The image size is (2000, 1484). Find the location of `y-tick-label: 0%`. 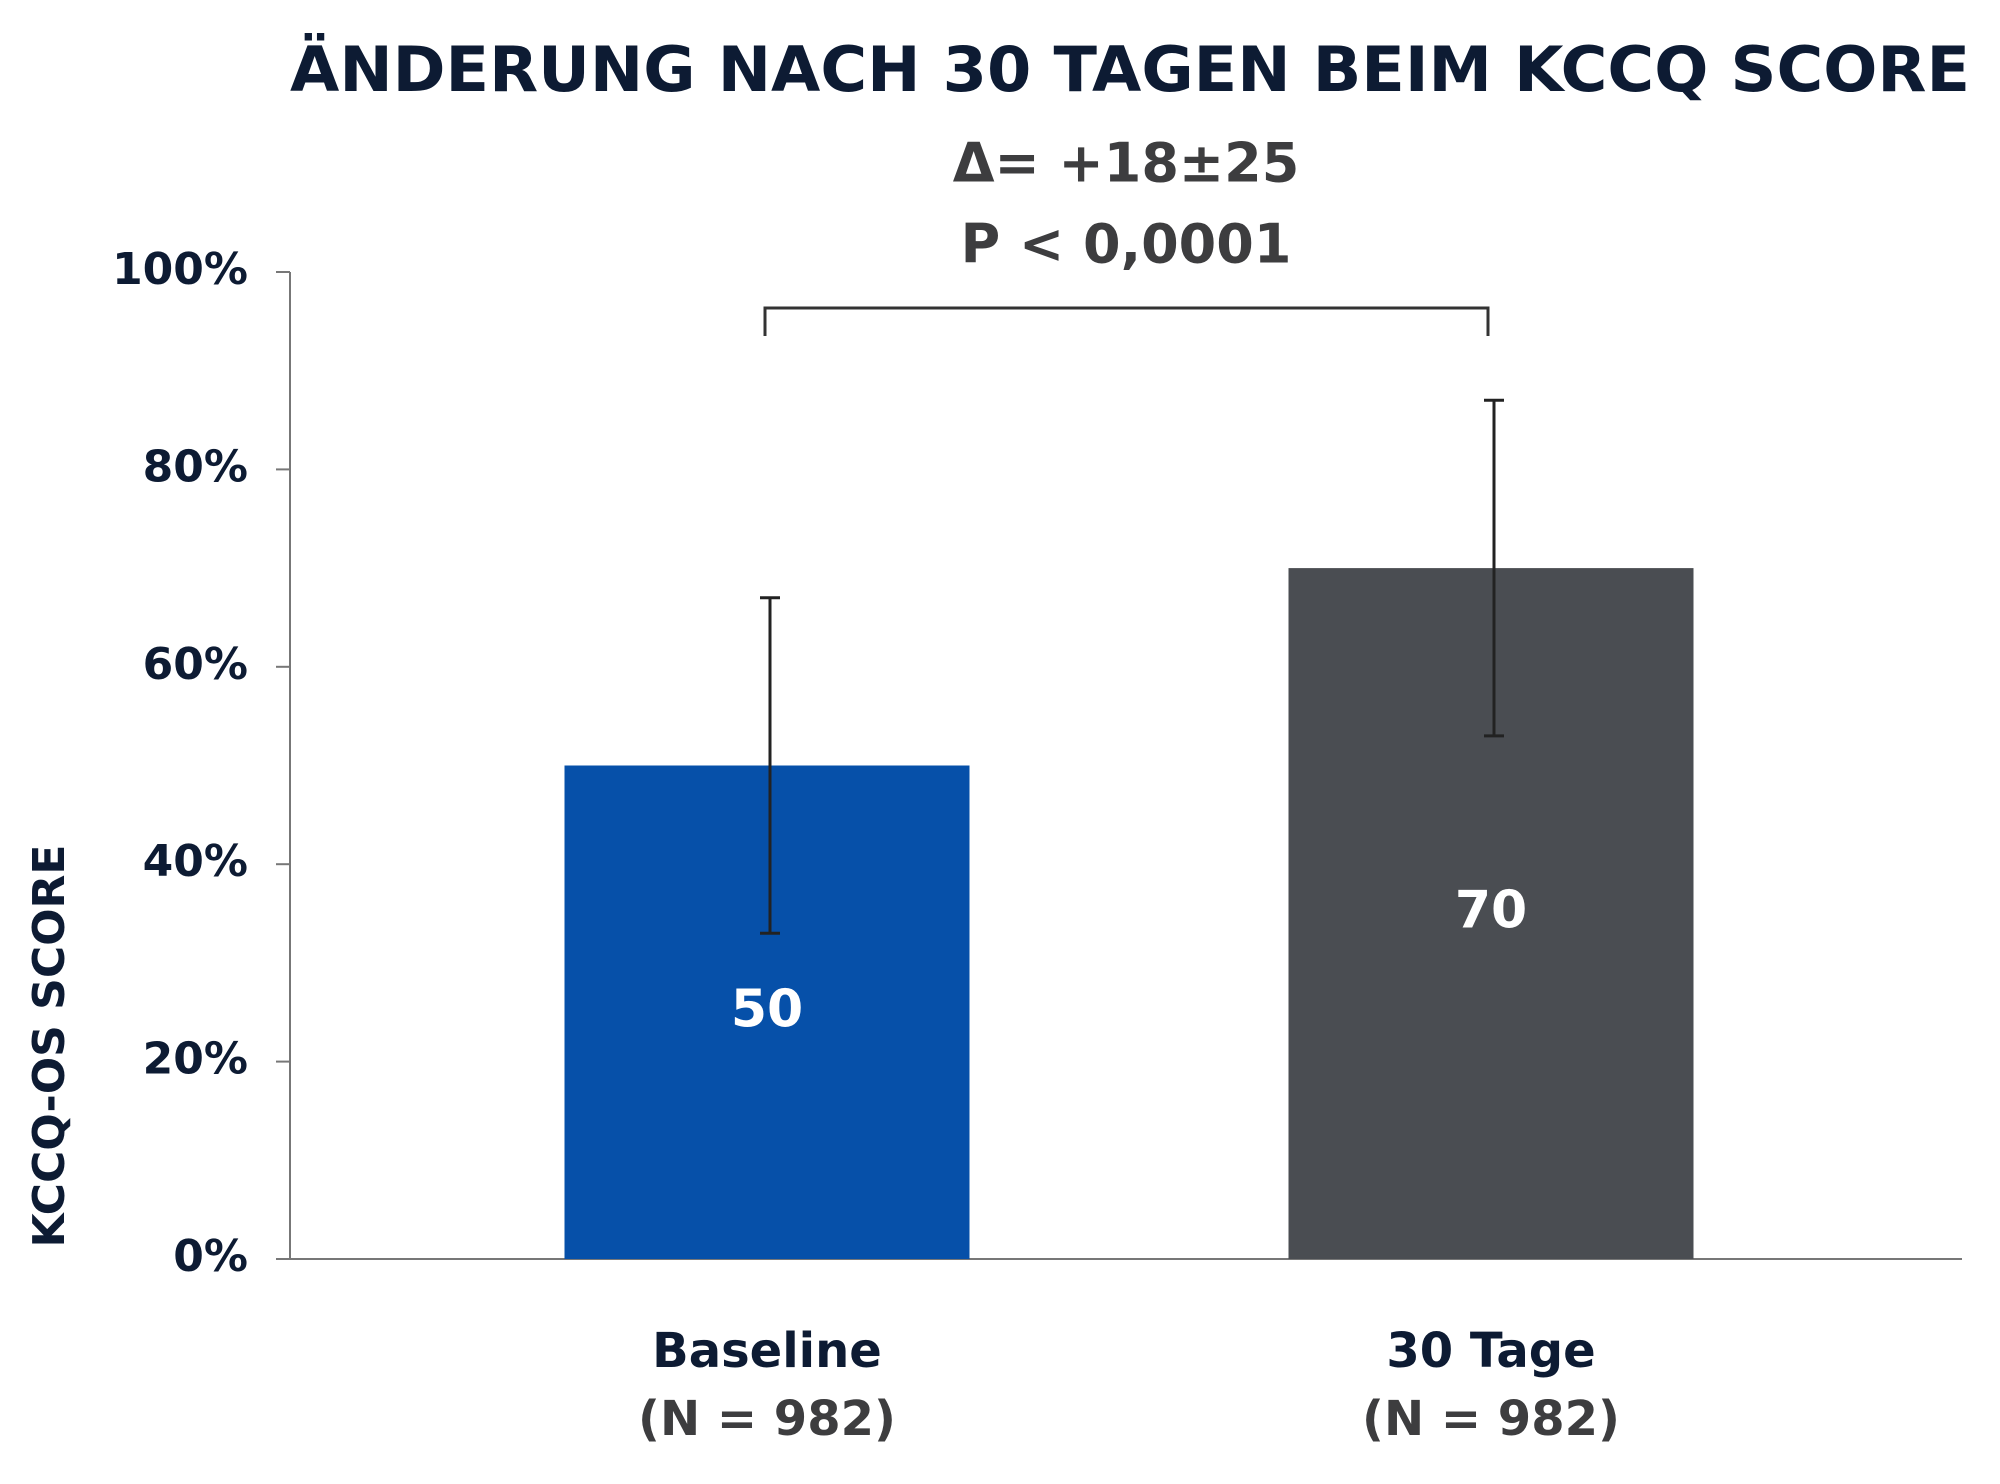

y-tick-label: 0% is located at coordinates (210, 1256).